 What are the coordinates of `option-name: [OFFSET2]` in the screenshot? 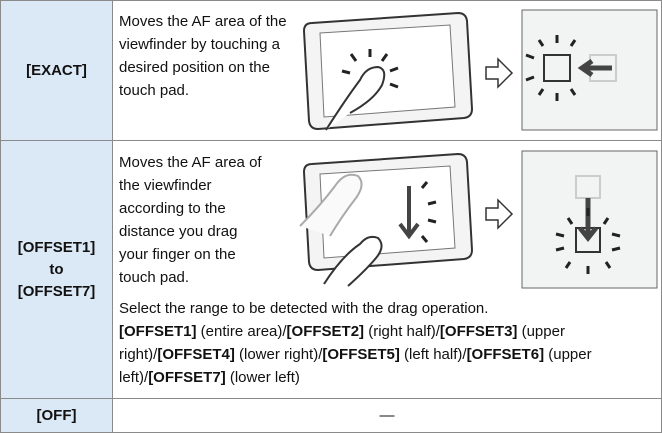 It's located at (325, 331).